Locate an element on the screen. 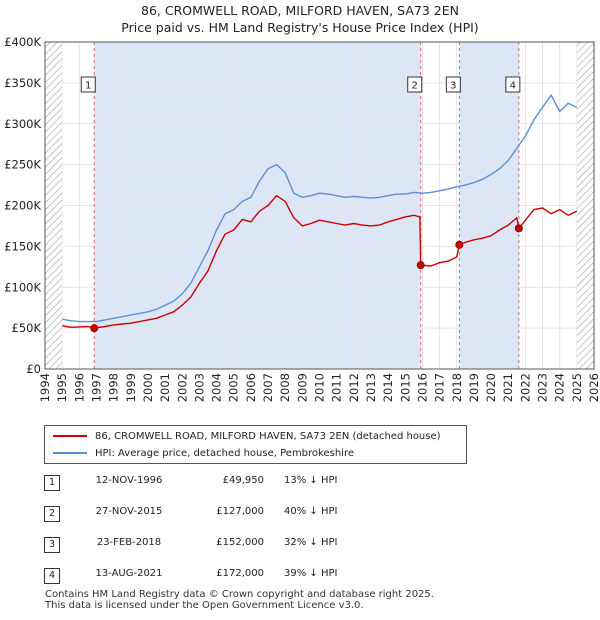 This screenshot has height=620, width=600. x-tick-label: 1995 is located at coordinates (62, 387).